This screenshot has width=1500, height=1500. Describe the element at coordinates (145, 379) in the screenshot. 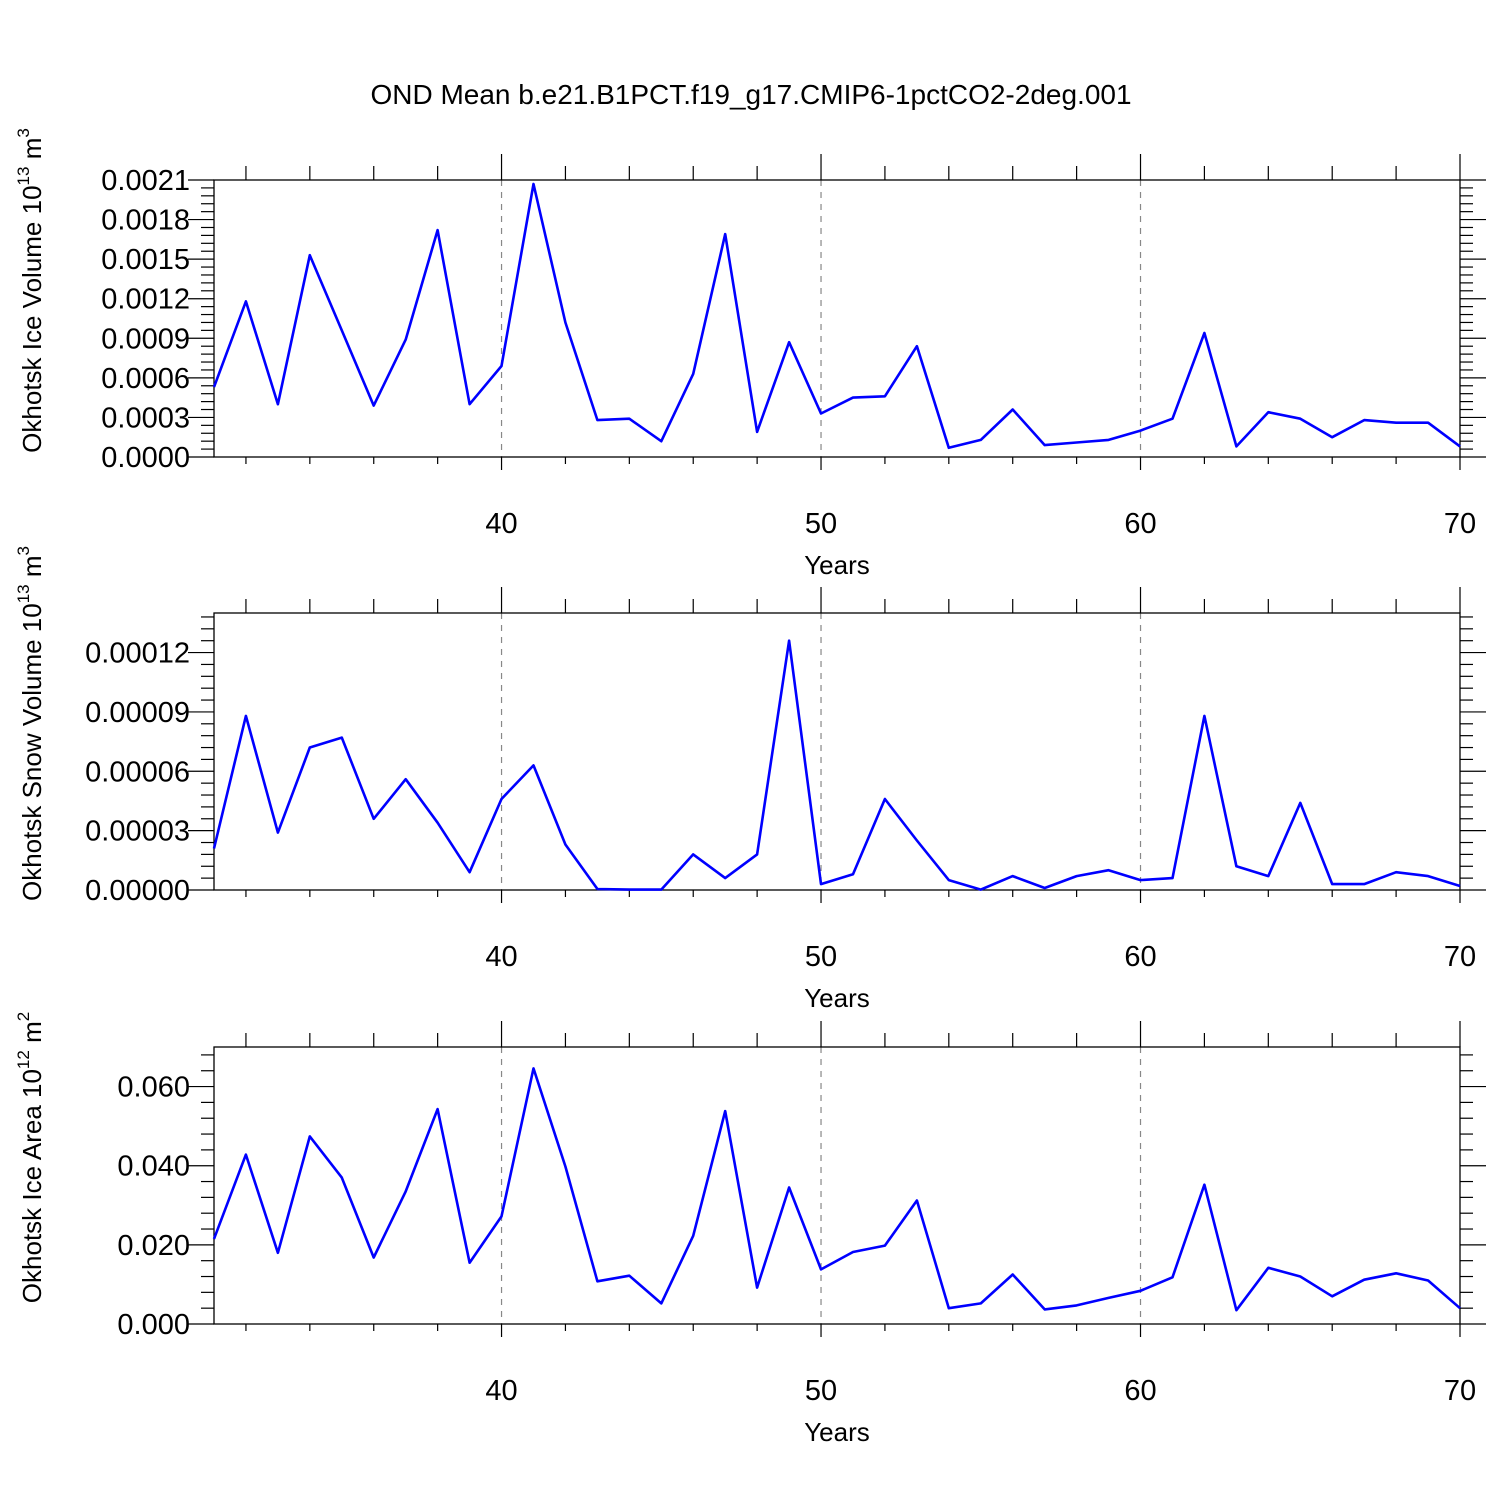

I see `y-tick-label: 0.0006` at that location.